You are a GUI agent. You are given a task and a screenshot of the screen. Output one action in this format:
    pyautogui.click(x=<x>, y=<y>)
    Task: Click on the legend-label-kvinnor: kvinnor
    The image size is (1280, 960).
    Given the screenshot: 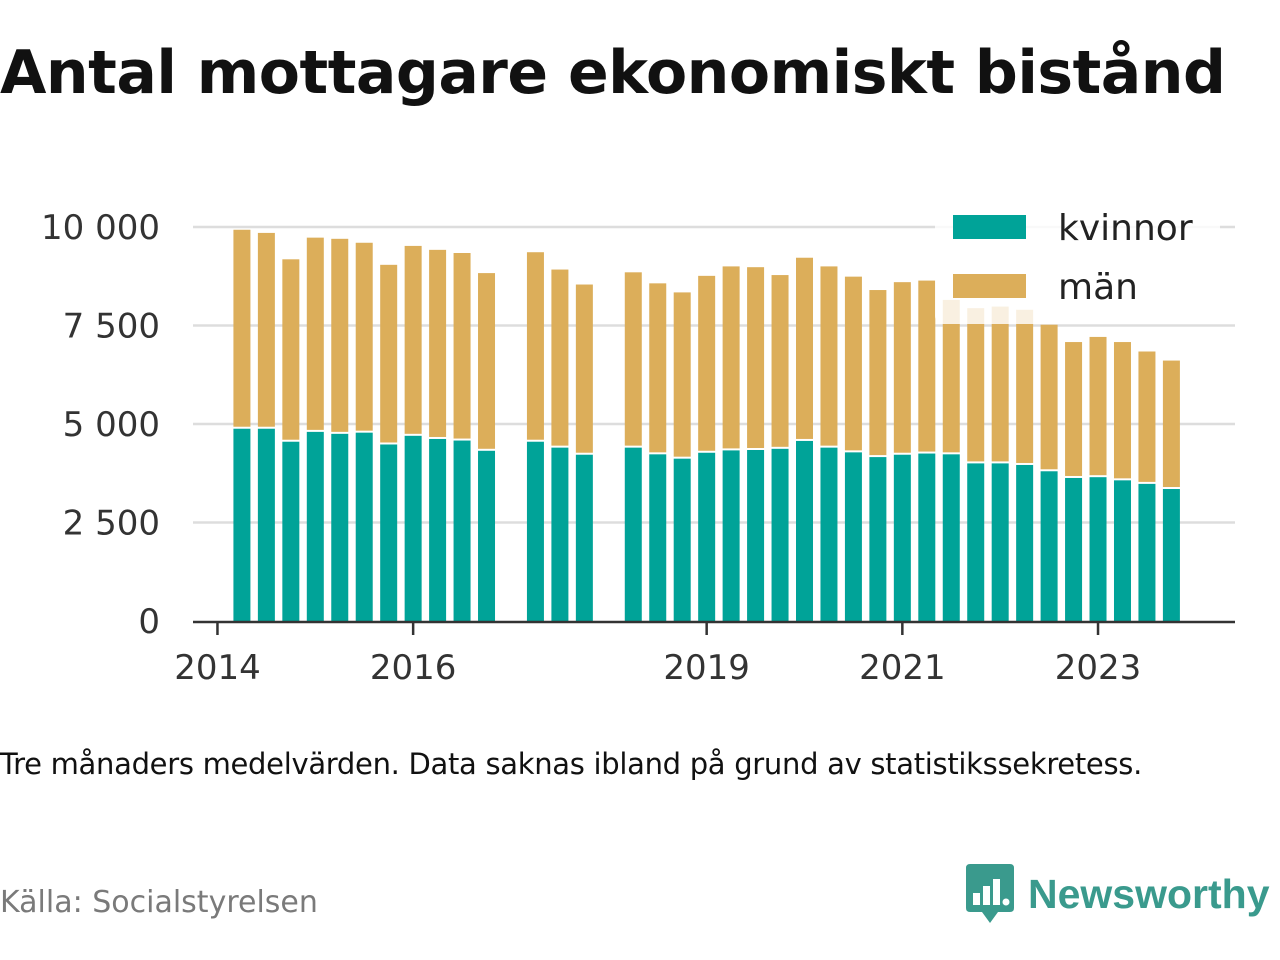 What is the action you would take?
    pyautogui.click(x=1125, y=228)
    